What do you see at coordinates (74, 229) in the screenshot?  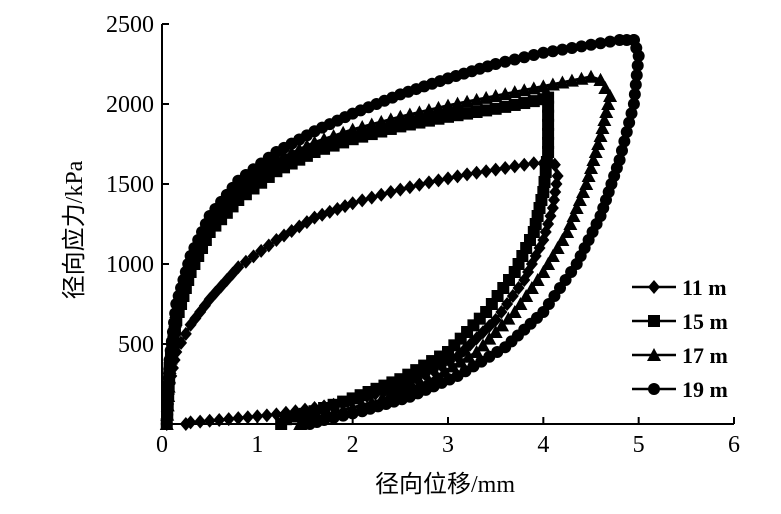 I see `y-axis-title: 径向应力/kPa` at bounding box center [74, 229].